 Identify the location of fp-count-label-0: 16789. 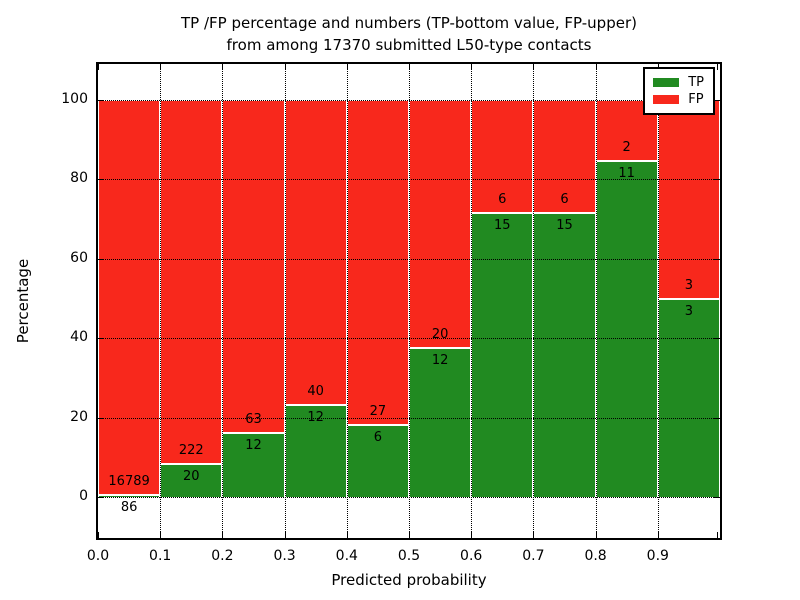
(129, 481).